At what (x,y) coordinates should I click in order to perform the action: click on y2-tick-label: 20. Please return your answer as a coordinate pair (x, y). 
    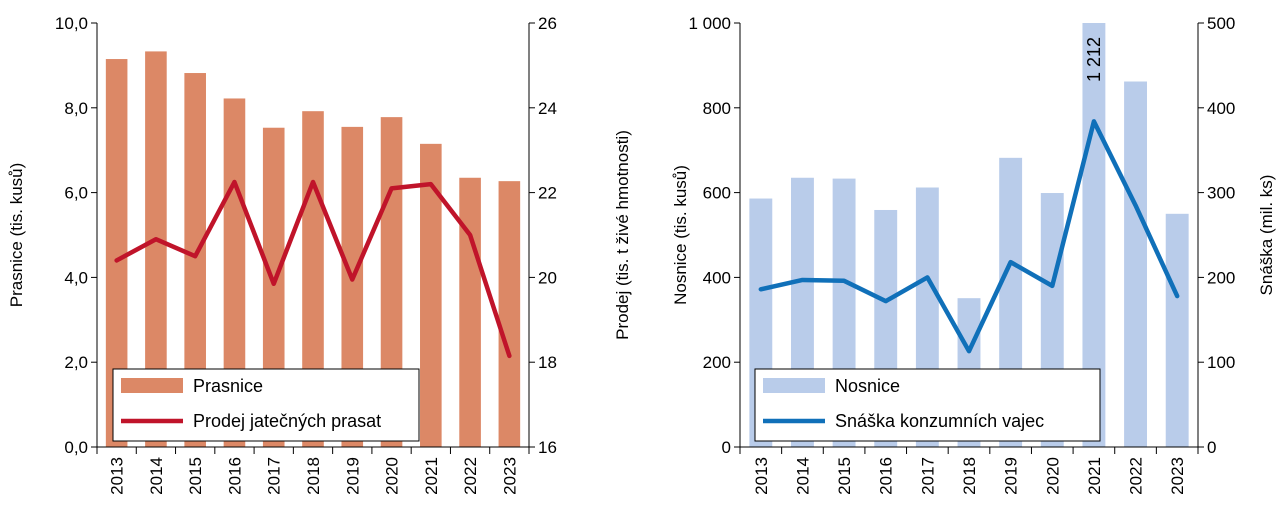
    Looking at the image, I should click on (547, 277).